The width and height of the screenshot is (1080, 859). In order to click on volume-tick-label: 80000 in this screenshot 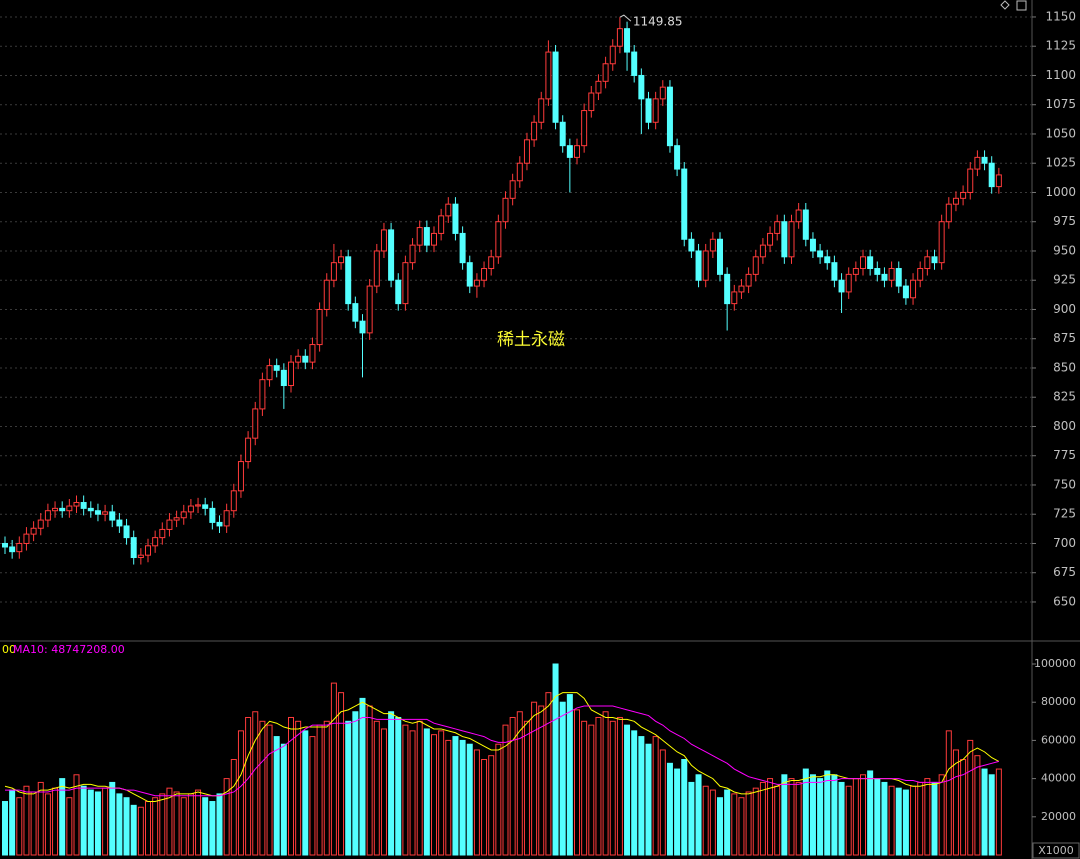, I will do `click(1058, 701)`.